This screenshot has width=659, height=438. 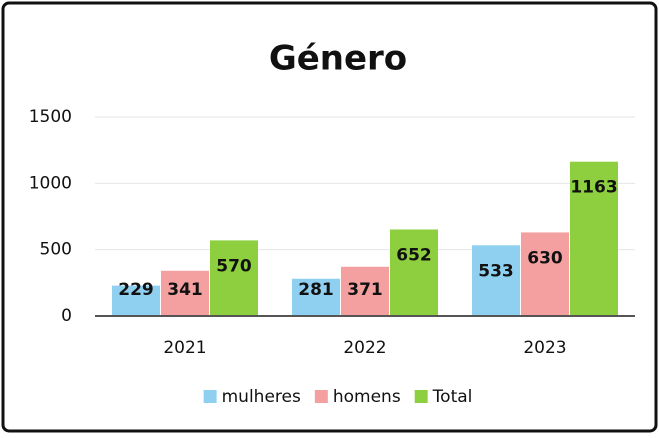 I want to click on y-tick-label: 500, so click(x=56, y=250).